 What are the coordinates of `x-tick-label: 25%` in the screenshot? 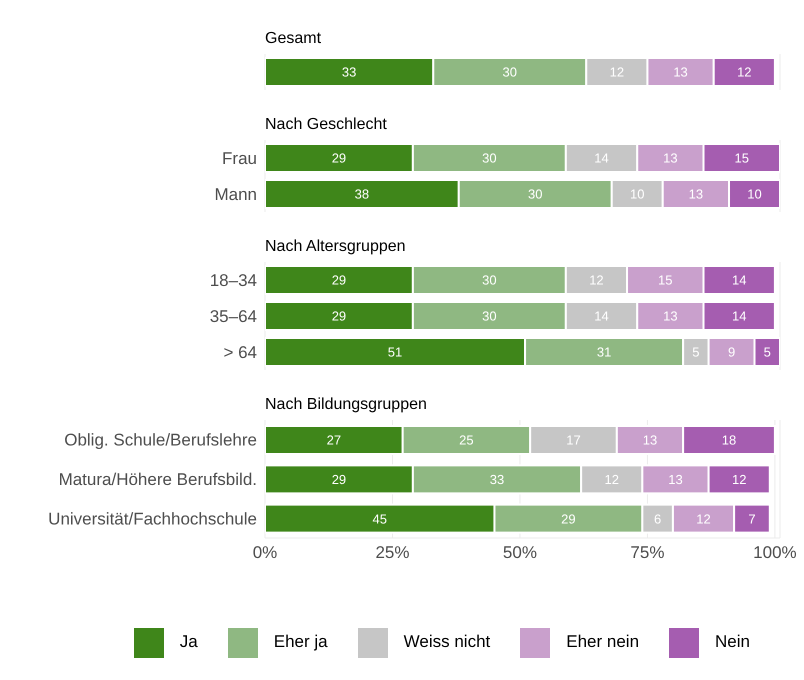 It's located at (392, 552).